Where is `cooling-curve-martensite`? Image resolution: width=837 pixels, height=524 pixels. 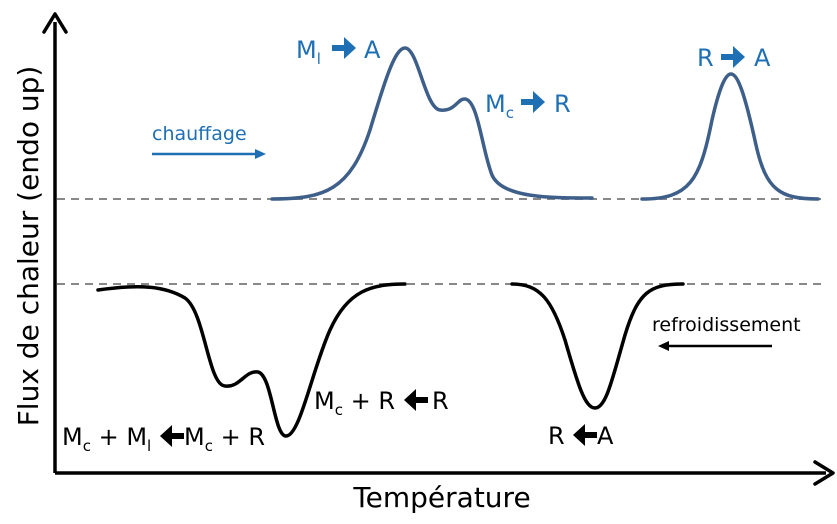
cooling-curve-martensite is located at coordinates (251, 360).